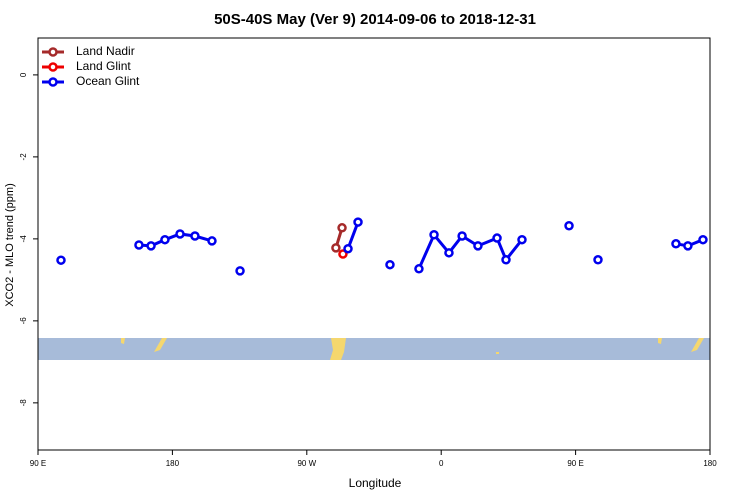 The image size is (750, 500). I want to click on y-tick-label: -6, so click(23, 321).